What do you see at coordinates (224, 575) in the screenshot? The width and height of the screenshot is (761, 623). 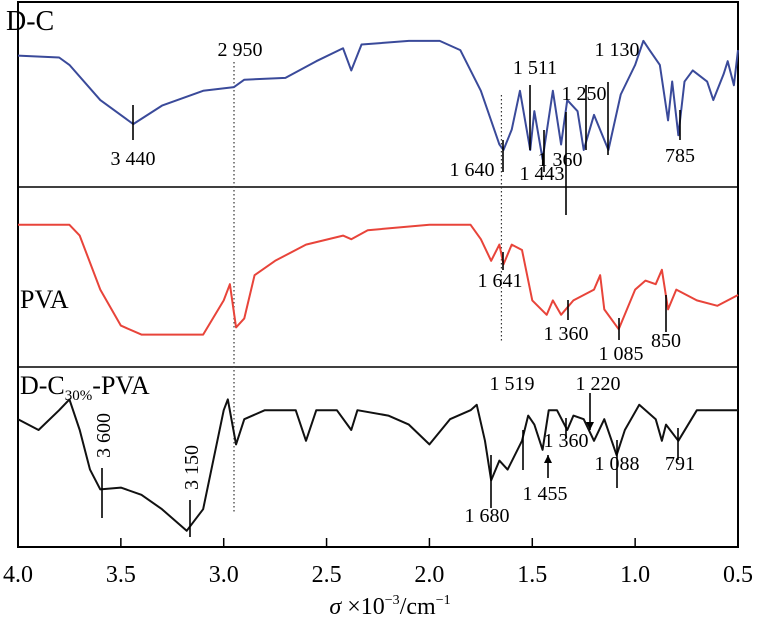 I see `x-tick-label: 3.0` at bounding box center [224, 575].